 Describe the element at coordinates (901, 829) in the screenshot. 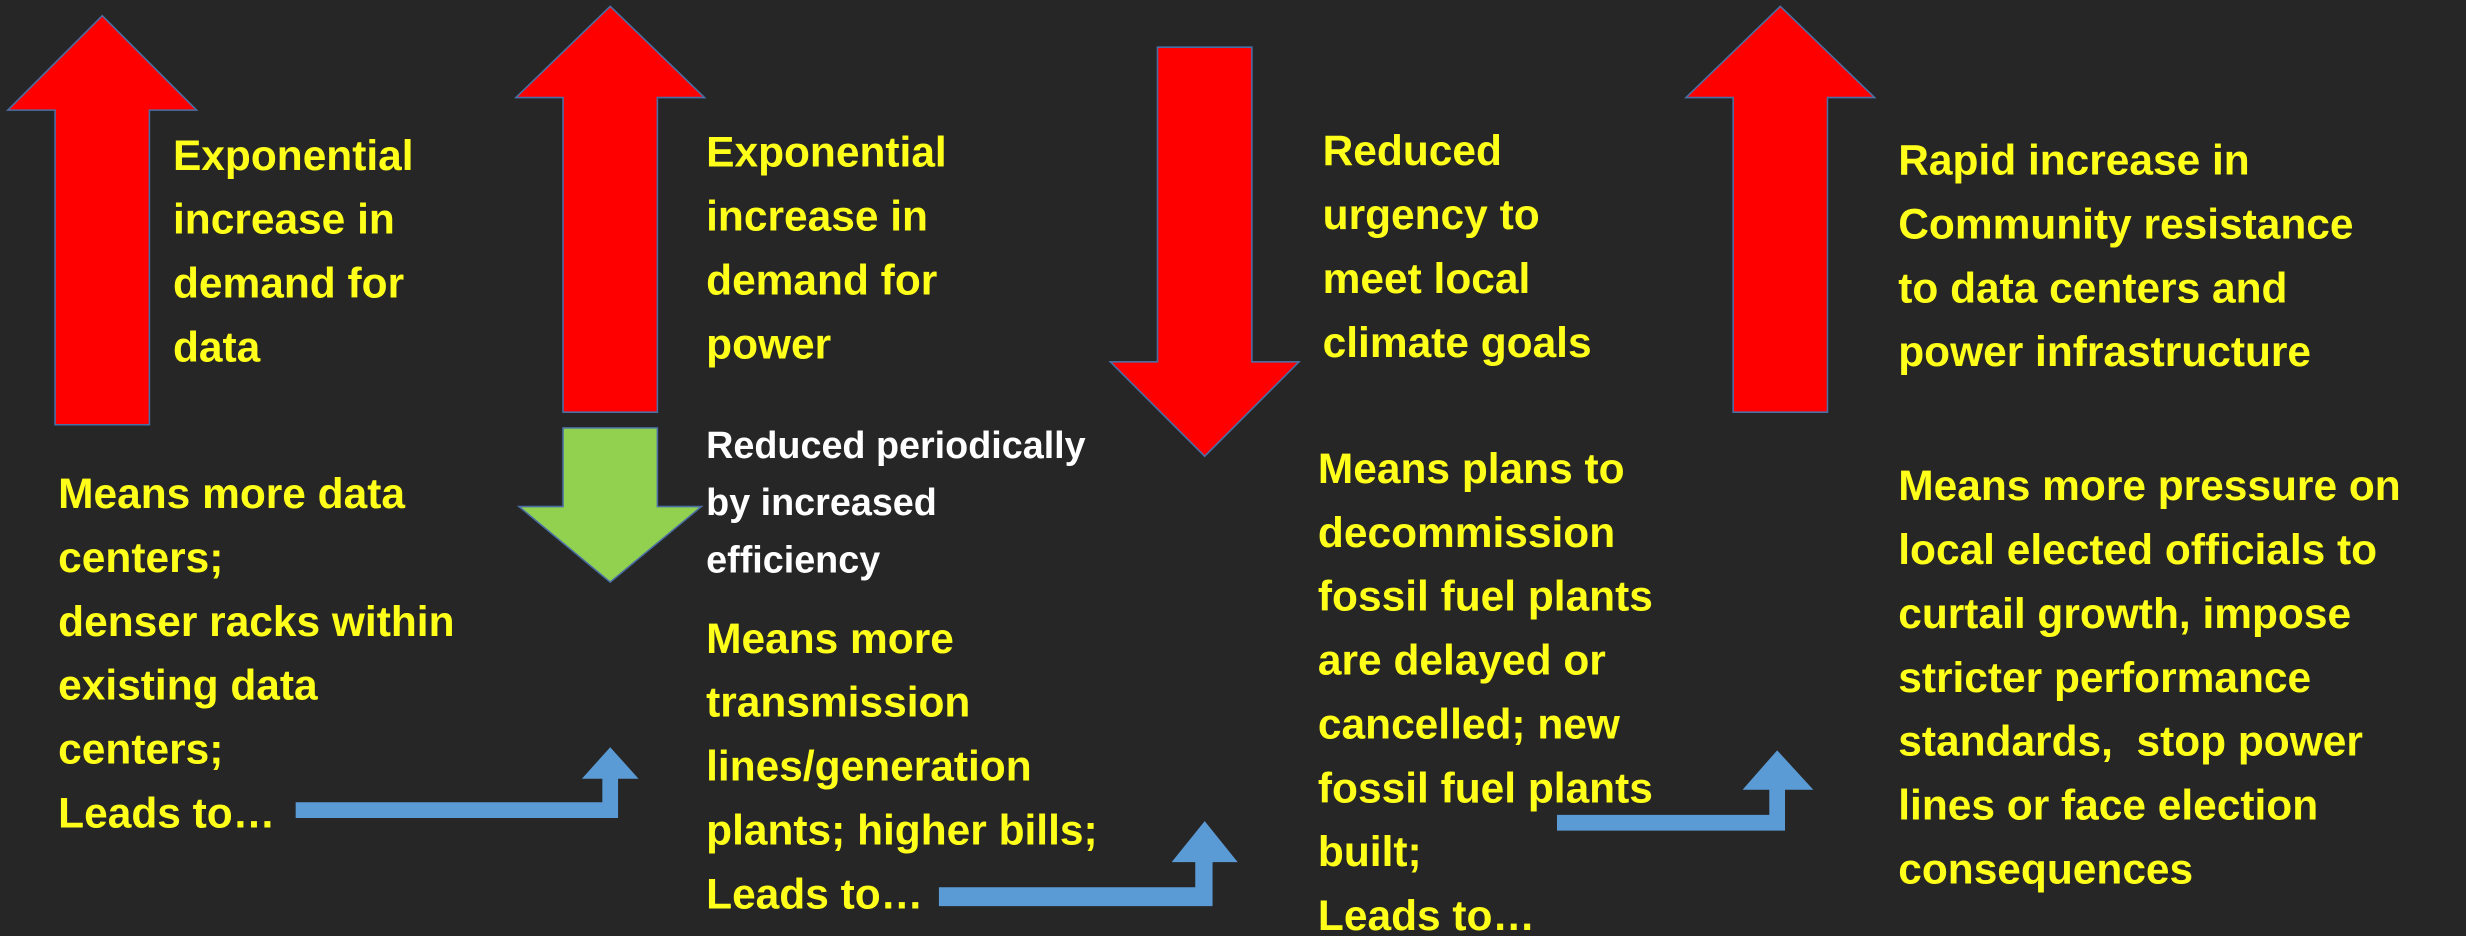

I see `body-line: plants; higher bills;` at that location.